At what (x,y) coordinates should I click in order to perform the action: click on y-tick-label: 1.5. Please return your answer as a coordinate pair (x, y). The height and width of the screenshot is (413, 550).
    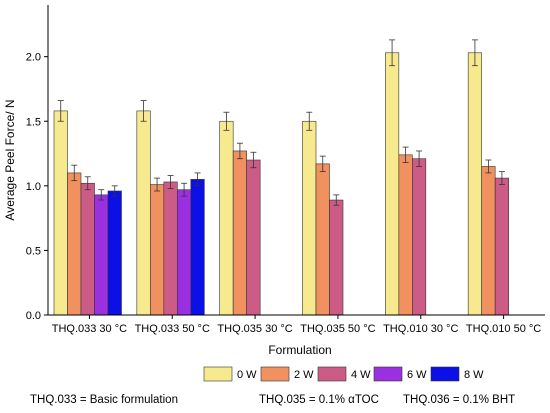
    Looking at the image, I should click on (33, 122).